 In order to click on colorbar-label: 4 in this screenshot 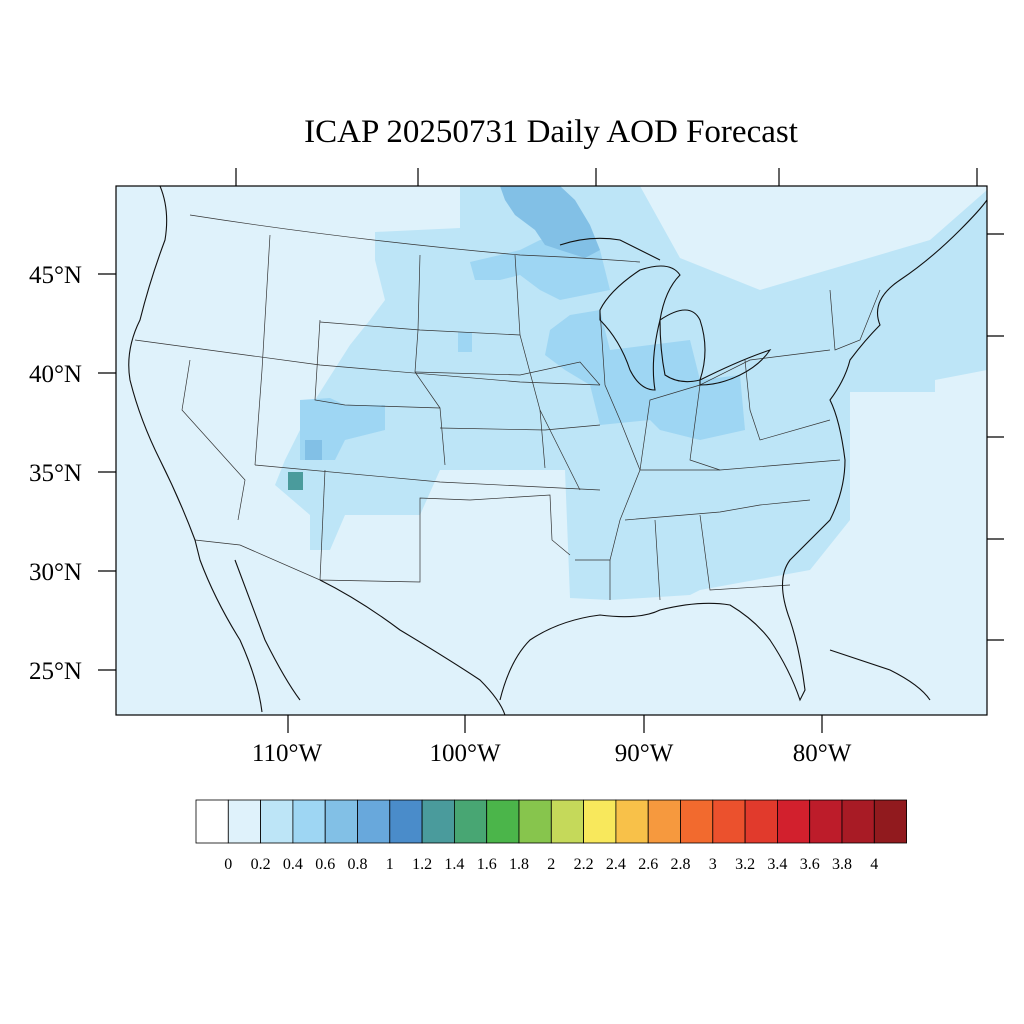, I will do `click(874, 864)`.